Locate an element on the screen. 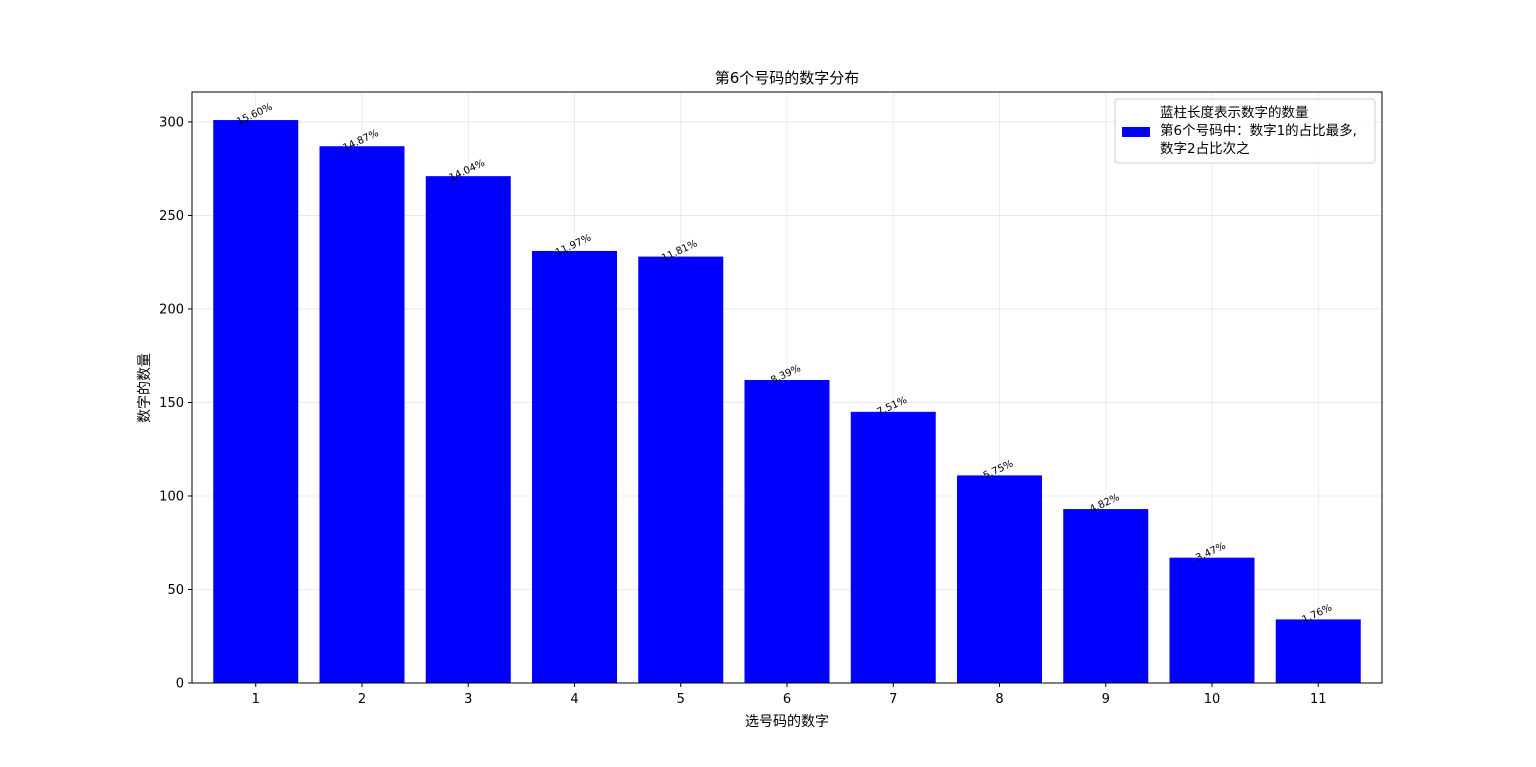  x-axis-label: 选号码的数字 is located at coordinates (787, 722).